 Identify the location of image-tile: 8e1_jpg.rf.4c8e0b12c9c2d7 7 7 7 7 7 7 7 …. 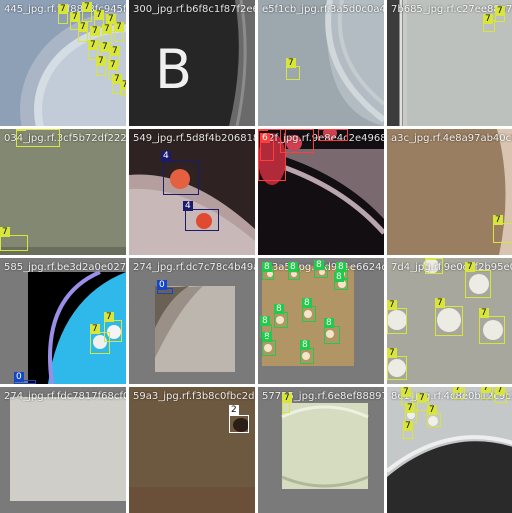
(449, 450).